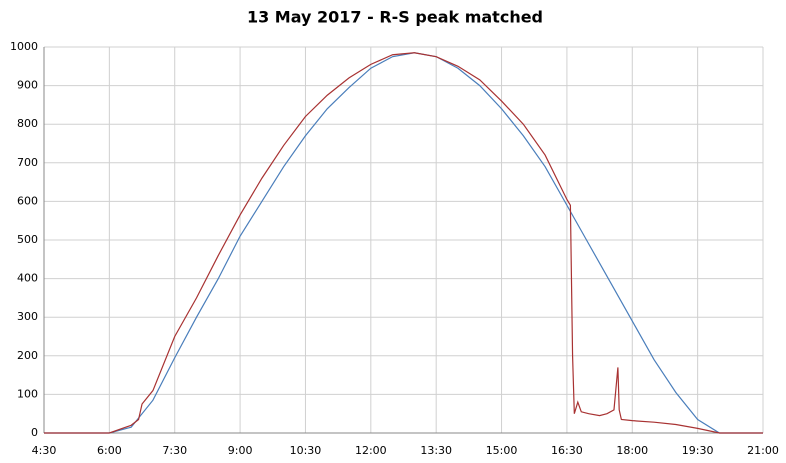 The image size is (786, 463). Describe the element at coordinates (44, 450) in the screenshot. I see `x-tick-label: 4:30` at that location.